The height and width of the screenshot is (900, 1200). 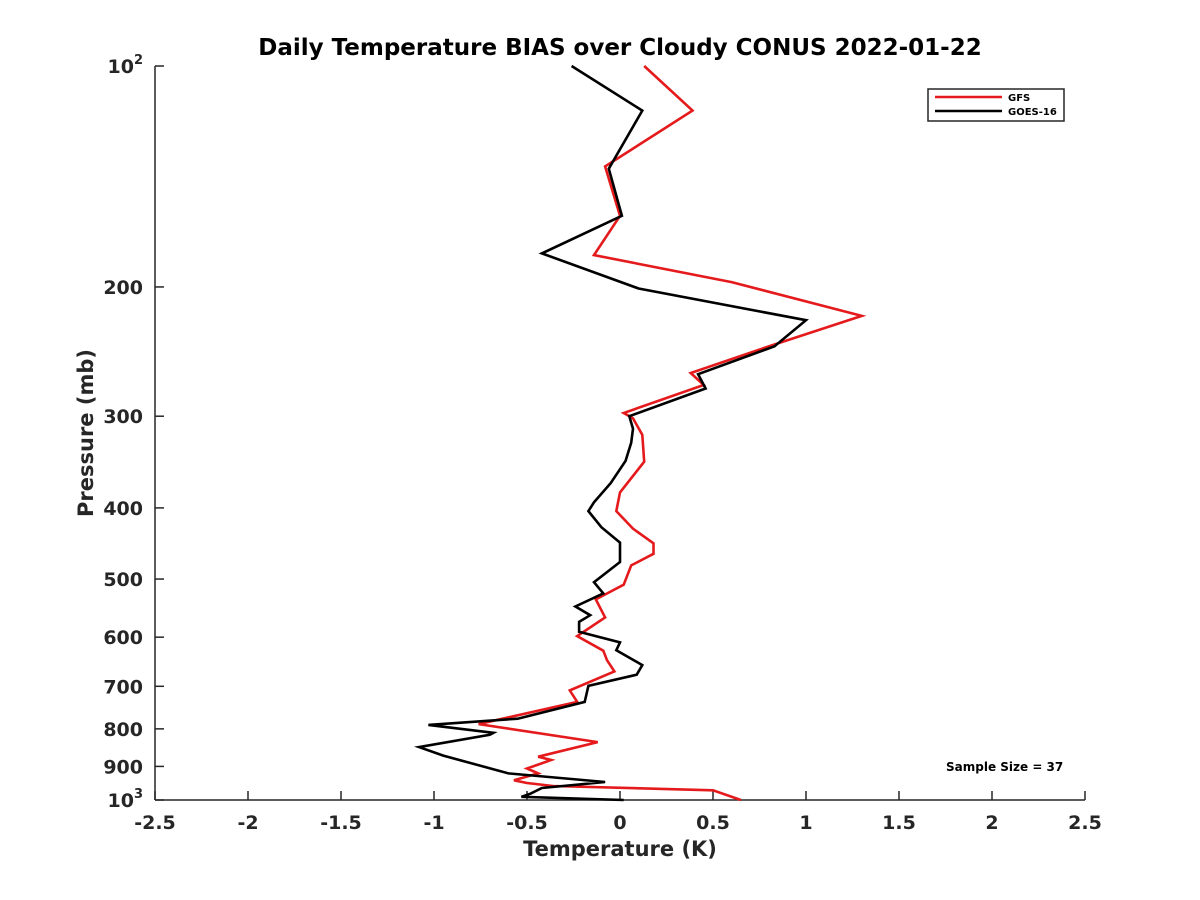 I want to click on y-tick-label: 600, so click(x=123, y=638).